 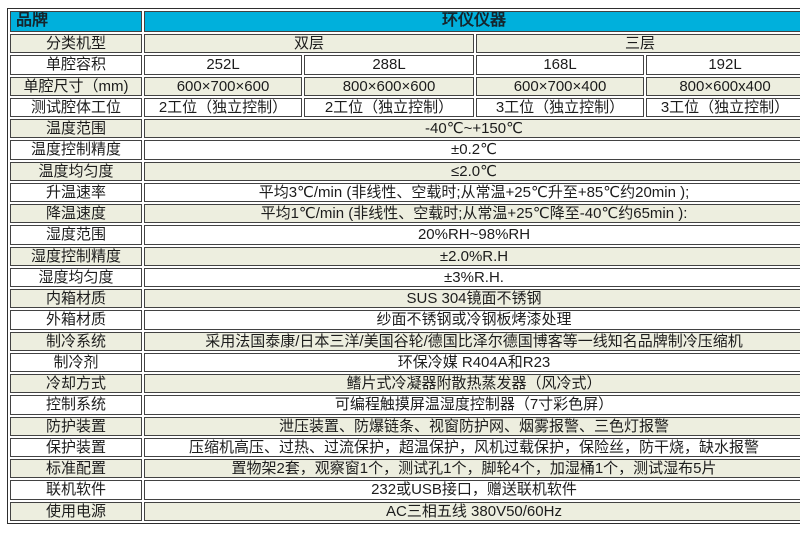 I want to click on table-row: 控制系统 可编程触摸屏温湿度控制器（7寸彩色屏）, so click(x=405, y=405).